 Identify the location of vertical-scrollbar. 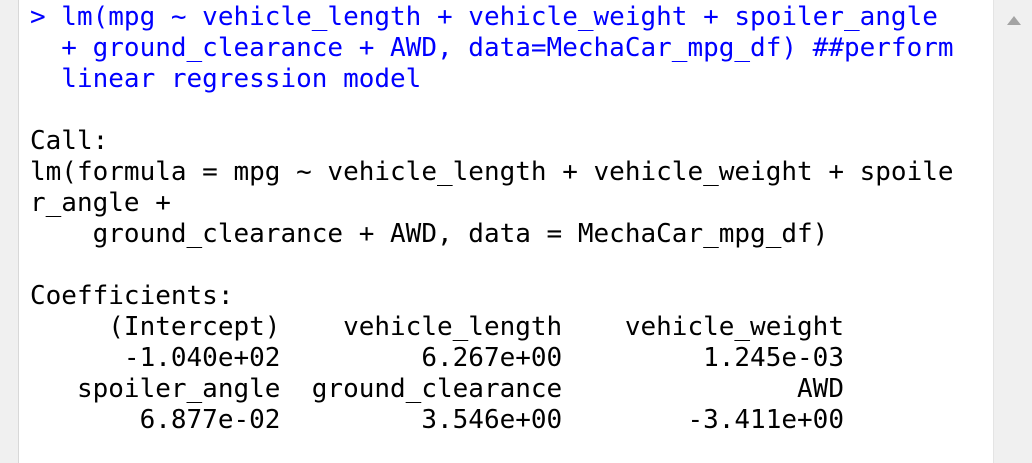
(1012, 231).